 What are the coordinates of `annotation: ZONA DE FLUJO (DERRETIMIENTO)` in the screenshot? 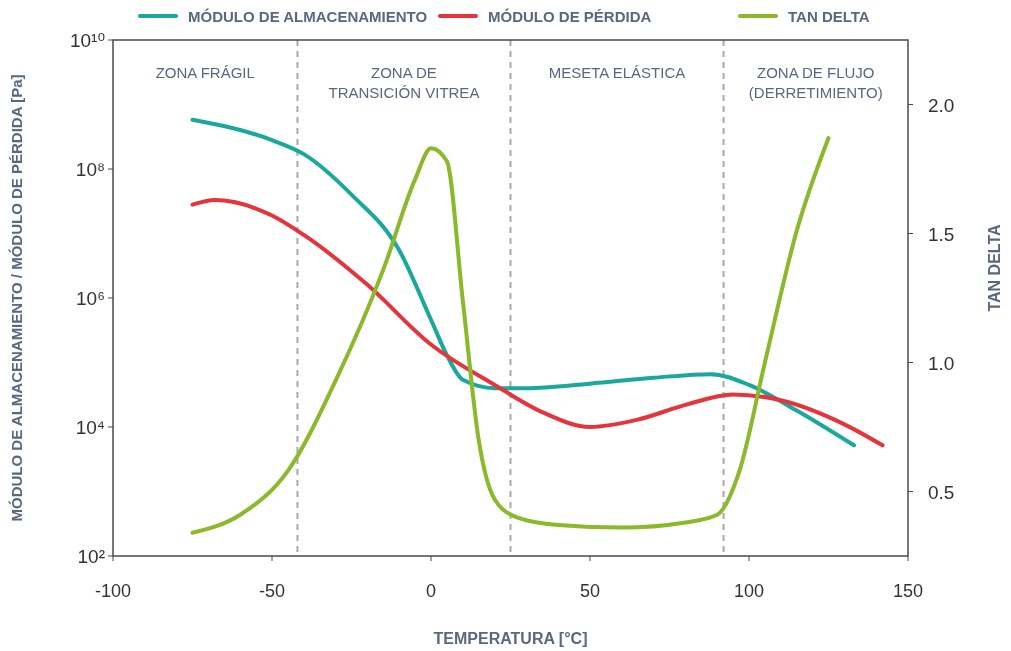 It's located at (815, 82).